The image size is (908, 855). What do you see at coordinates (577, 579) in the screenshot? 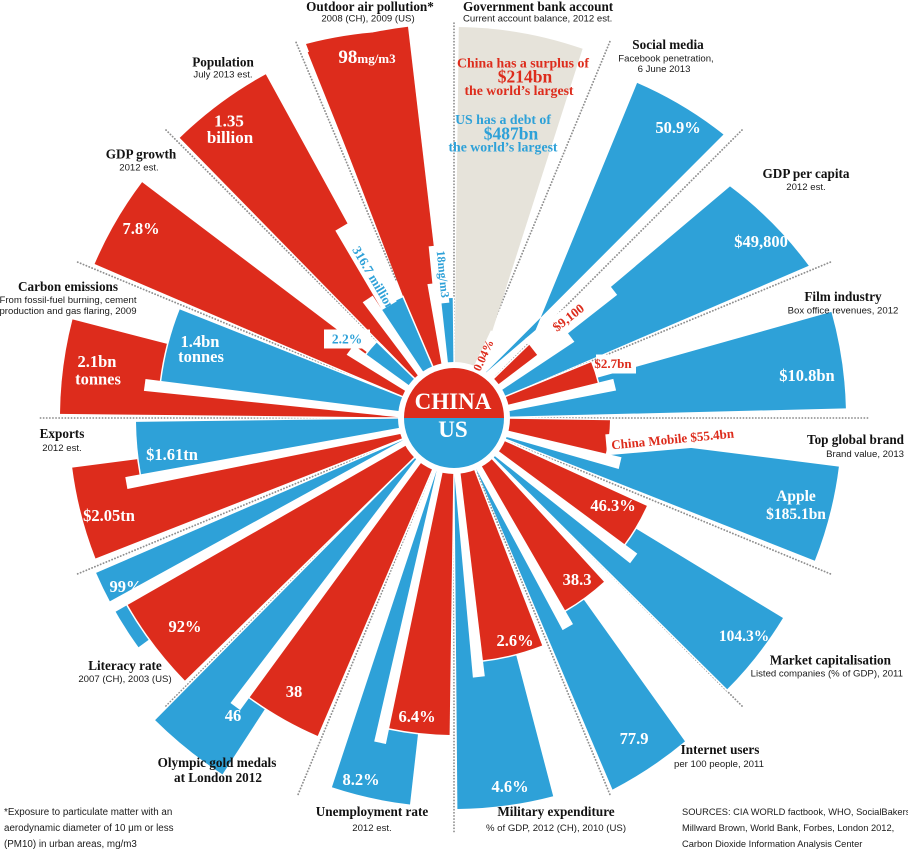
I see `svg-text: 38.3` at bounding box center [577, 579].